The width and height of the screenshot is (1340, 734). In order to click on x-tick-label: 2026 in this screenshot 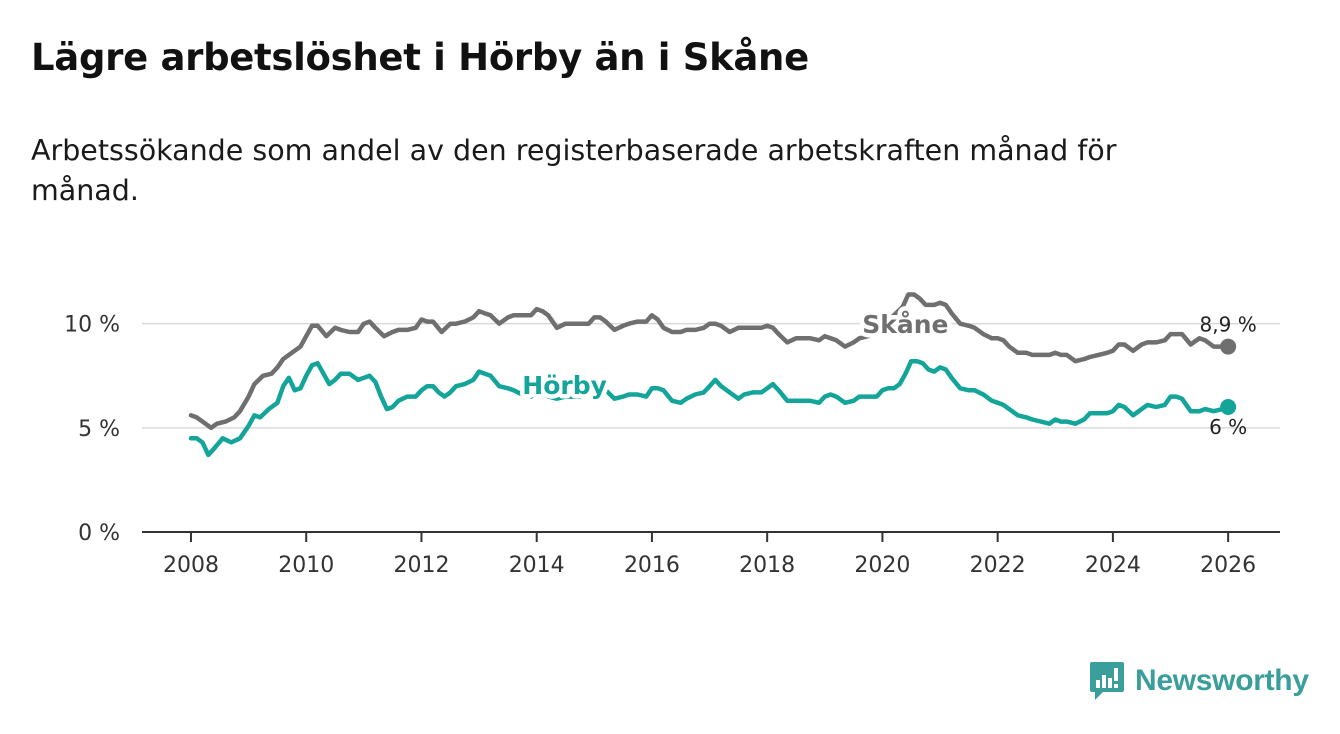, I will do `click(1228, 565)`.